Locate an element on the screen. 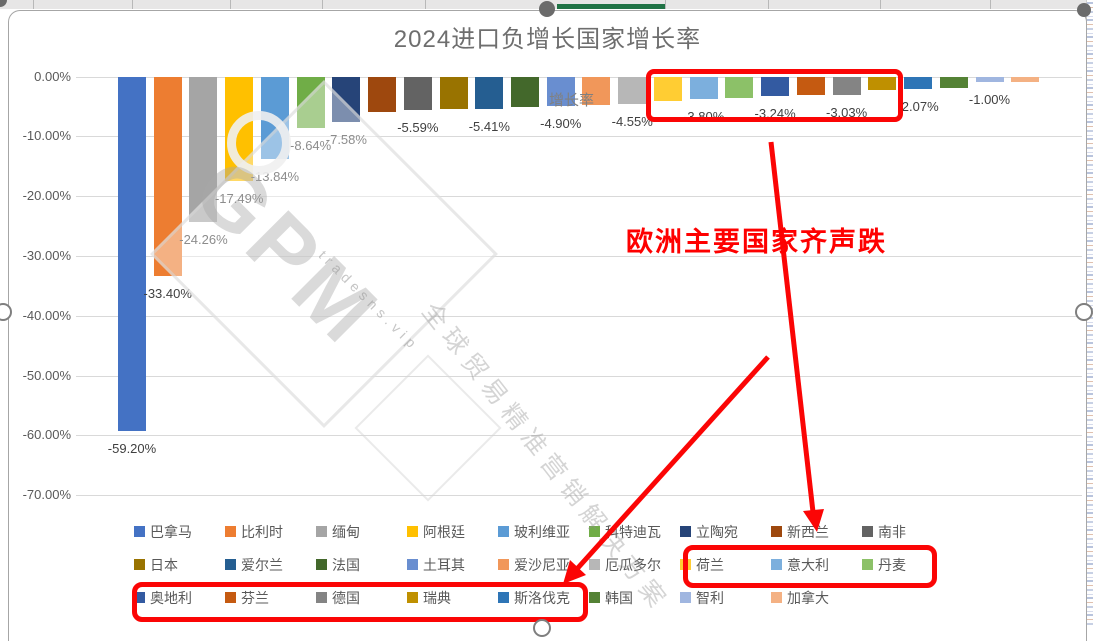  y-tick-label: -10.00% is located at coordinates (46, 136).